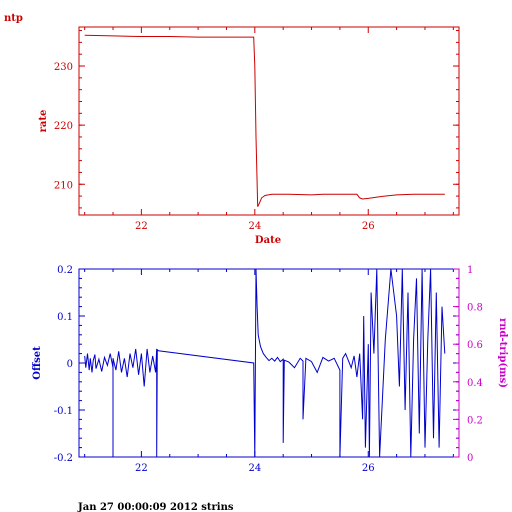  What do you see at coordinates (502, 353) in the screenshot?
I see `roundtrip-y-axis-label: rnd-trip(ms)` at bounding box center [502, 353].